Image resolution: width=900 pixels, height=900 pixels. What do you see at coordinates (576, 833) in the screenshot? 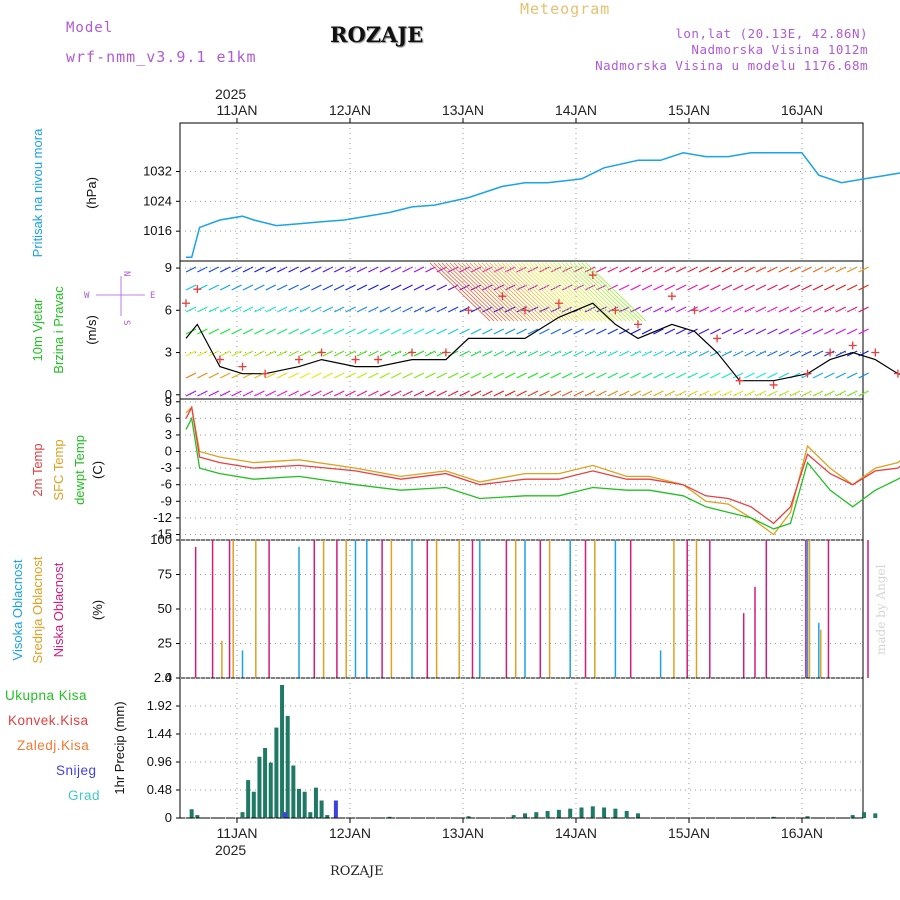
I see `day-tick-bottom: 14JAN` at bounding box center [576, 833].